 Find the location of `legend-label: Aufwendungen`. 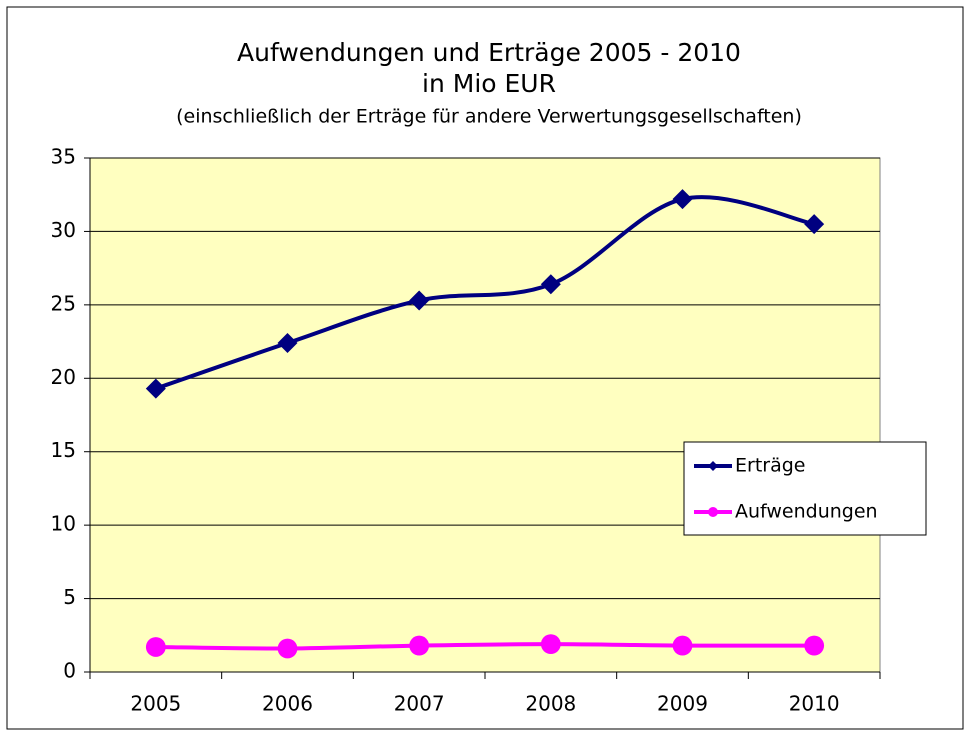

legend-label: Aufwendungen is located at coordinates (806, 512).